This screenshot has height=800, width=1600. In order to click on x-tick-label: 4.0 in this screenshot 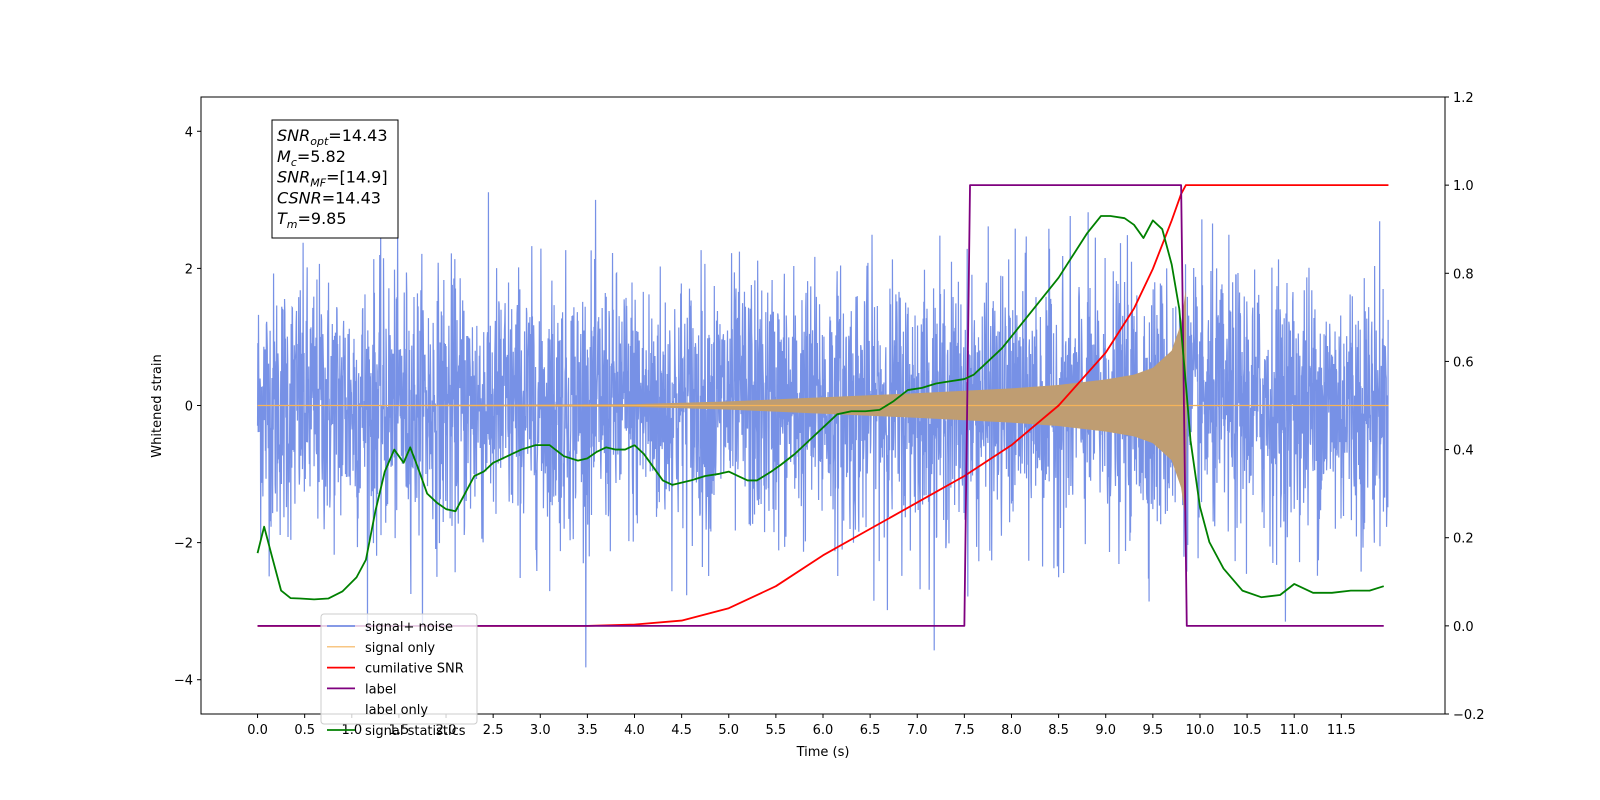, I will do `click(634, 730)`.